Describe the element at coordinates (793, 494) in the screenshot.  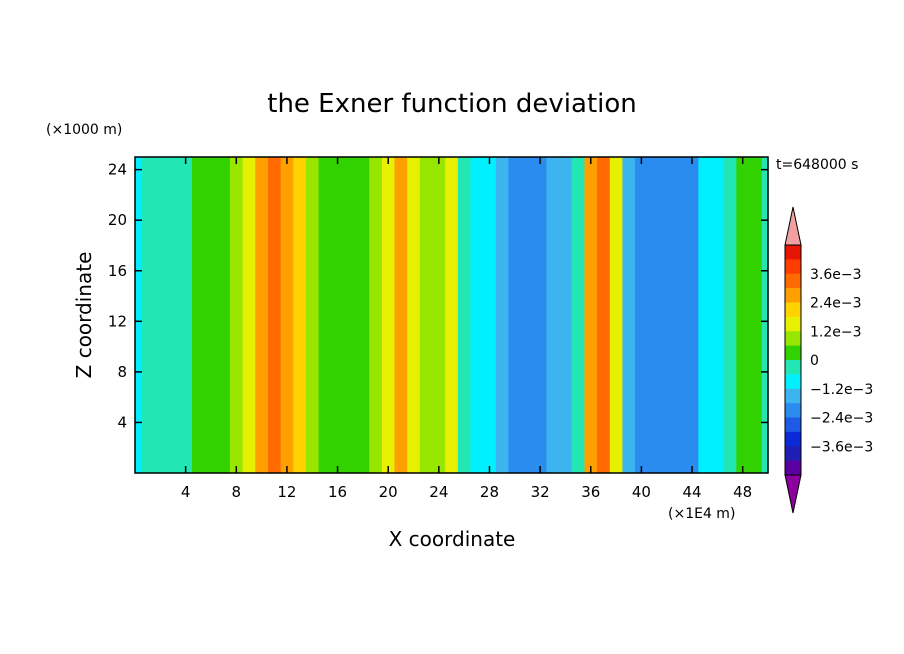
I see `colorbar-under-arrow` at that location.